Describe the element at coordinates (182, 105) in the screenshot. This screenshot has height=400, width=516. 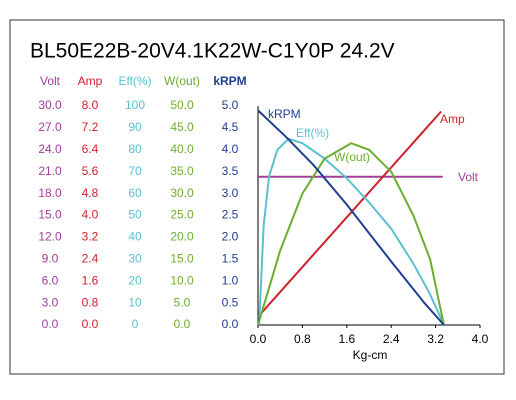
I see `y-tick-label: 50.0` at that location.